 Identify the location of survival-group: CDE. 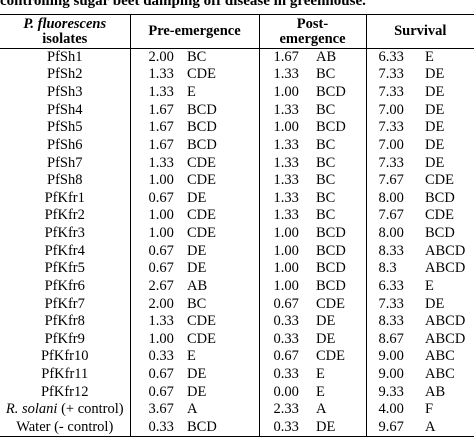
(440, 180).